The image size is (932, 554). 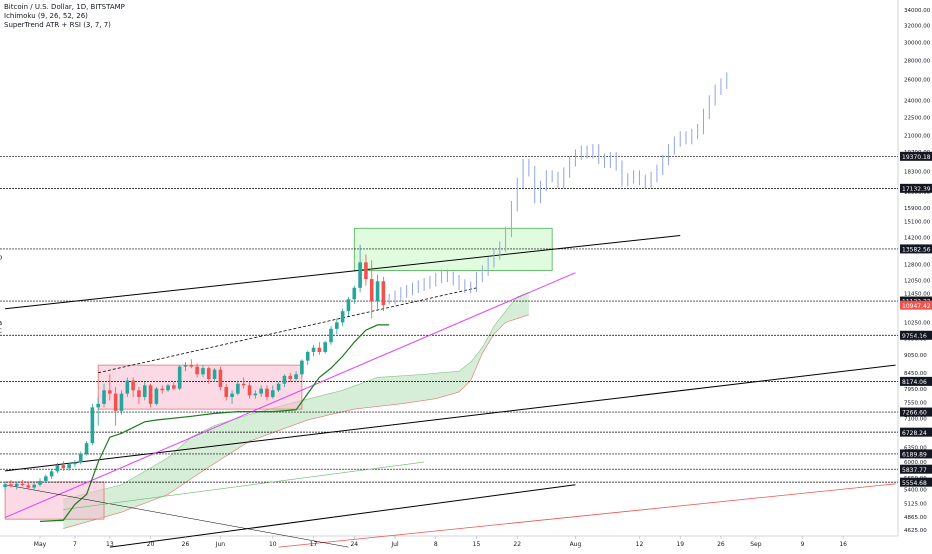 What do you see at coordinates (1, 323) in the screenshot?
I see `wave-label: a` at bounding box center [1, 323].